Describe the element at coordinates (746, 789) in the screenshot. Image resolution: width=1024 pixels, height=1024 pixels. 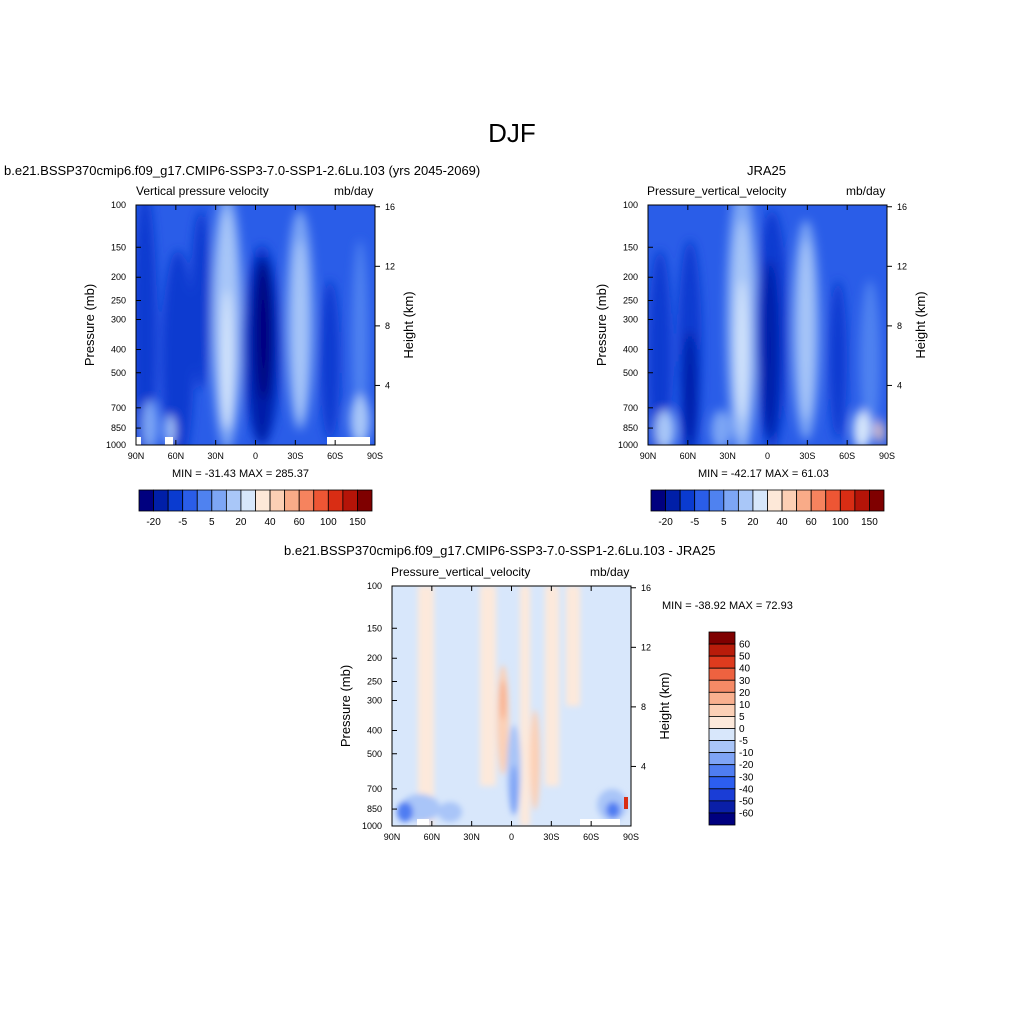
I see `colorbar-label: -40` at that location.